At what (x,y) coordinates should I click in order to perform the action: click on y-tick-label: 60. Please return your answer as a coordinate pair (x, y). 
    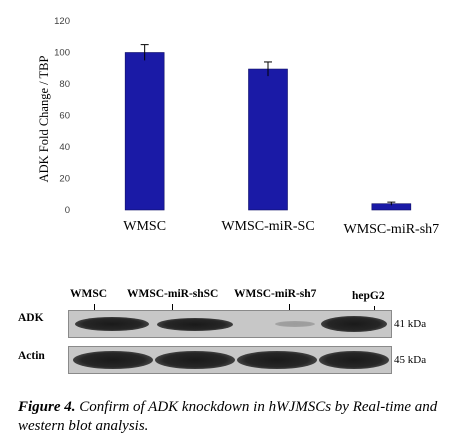
    Looking at the image, I should click on (64, 116).